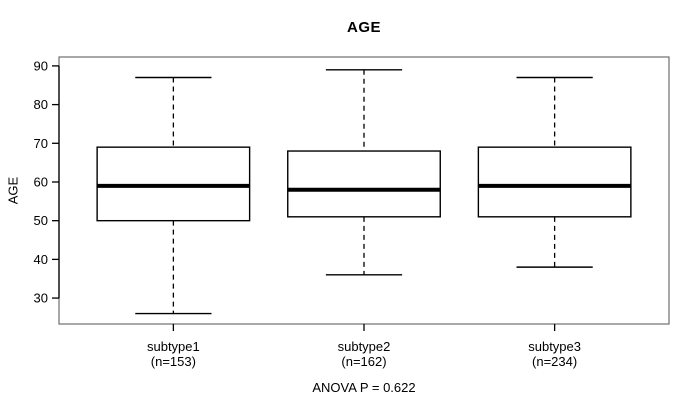  I want to click on category-n-label: (n=234), so click(554, 361).